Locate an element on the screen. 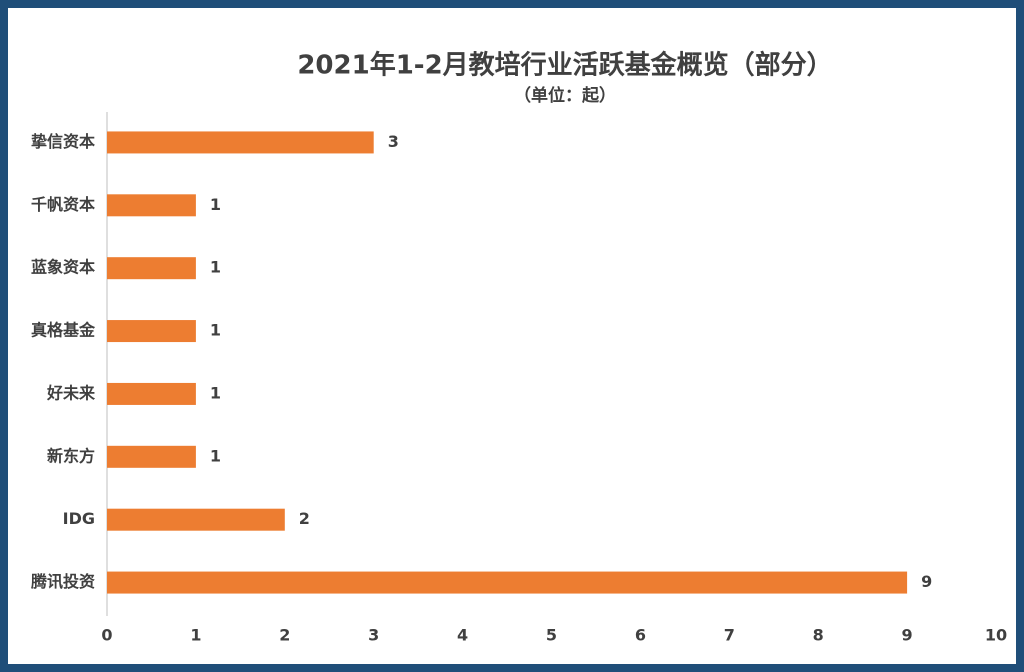 This screenshot has height=672, width=1024. chart-title: 2021年1-2月教培行业活跃基金概览（部分） is located at coordinates (564, 65).